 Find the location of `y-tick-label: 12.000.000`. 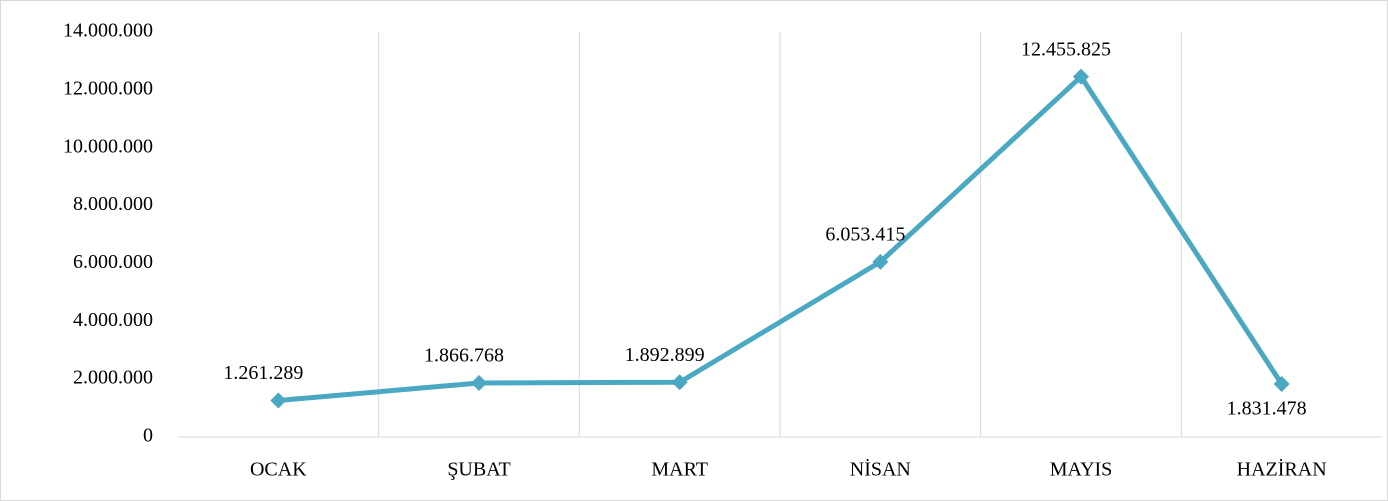

y-tick-label: 12.000.000 is located at coordinates (108, 88).